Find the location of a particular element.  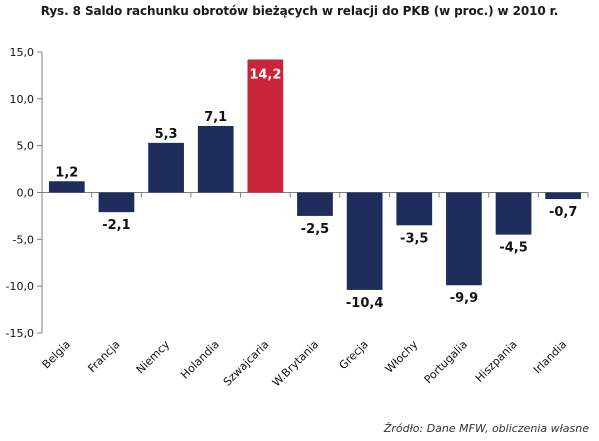

data-label: -2,1 is located at coordinates (116, 225).